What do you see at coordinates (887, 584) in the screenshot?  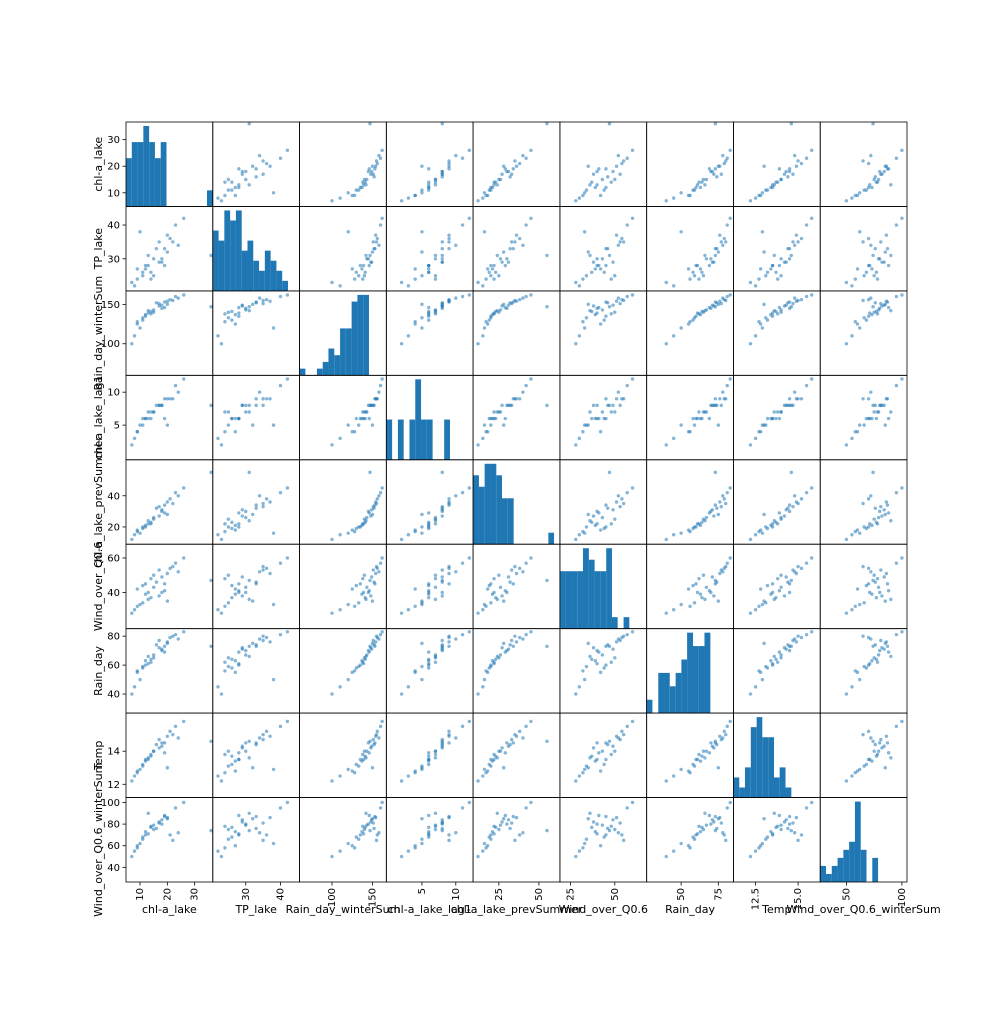 I see `scatter-point-Wind_over_Q0.6-vs-Wind_over_Q0.6_winterSum-29` at bounding box center [887, 584].